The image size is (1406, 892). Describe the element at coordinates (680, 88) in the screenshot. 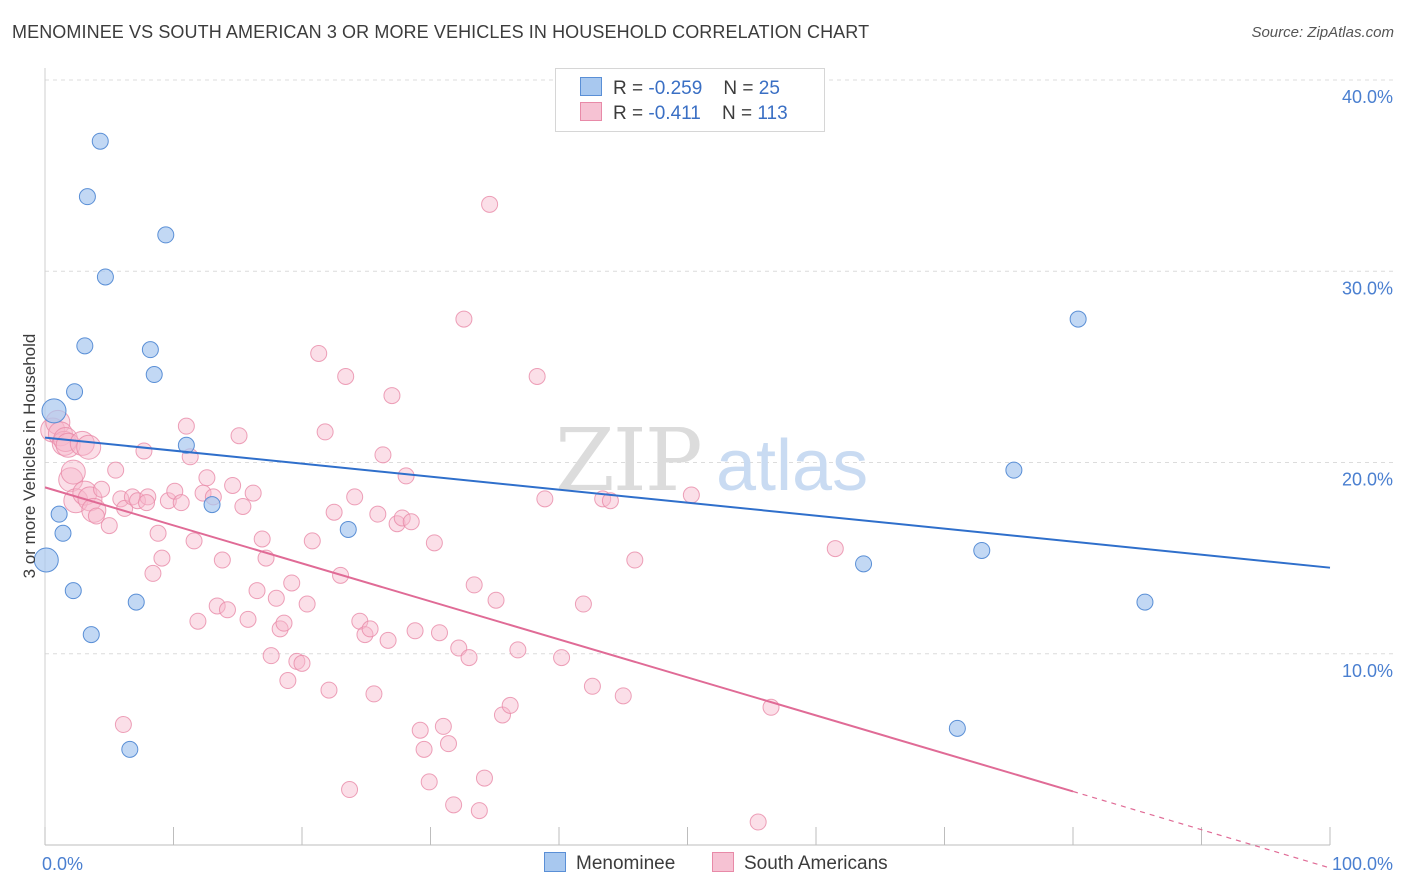

I see `legend-row-menominee: R = -0.259 N = 25` at that location.